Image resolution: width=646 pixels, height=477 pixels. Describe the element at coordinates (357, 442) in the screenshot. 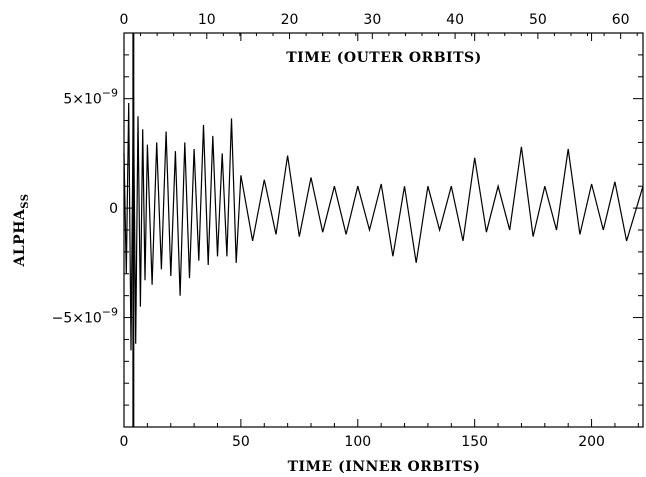

I see `x-tick-label: 100` at that location.